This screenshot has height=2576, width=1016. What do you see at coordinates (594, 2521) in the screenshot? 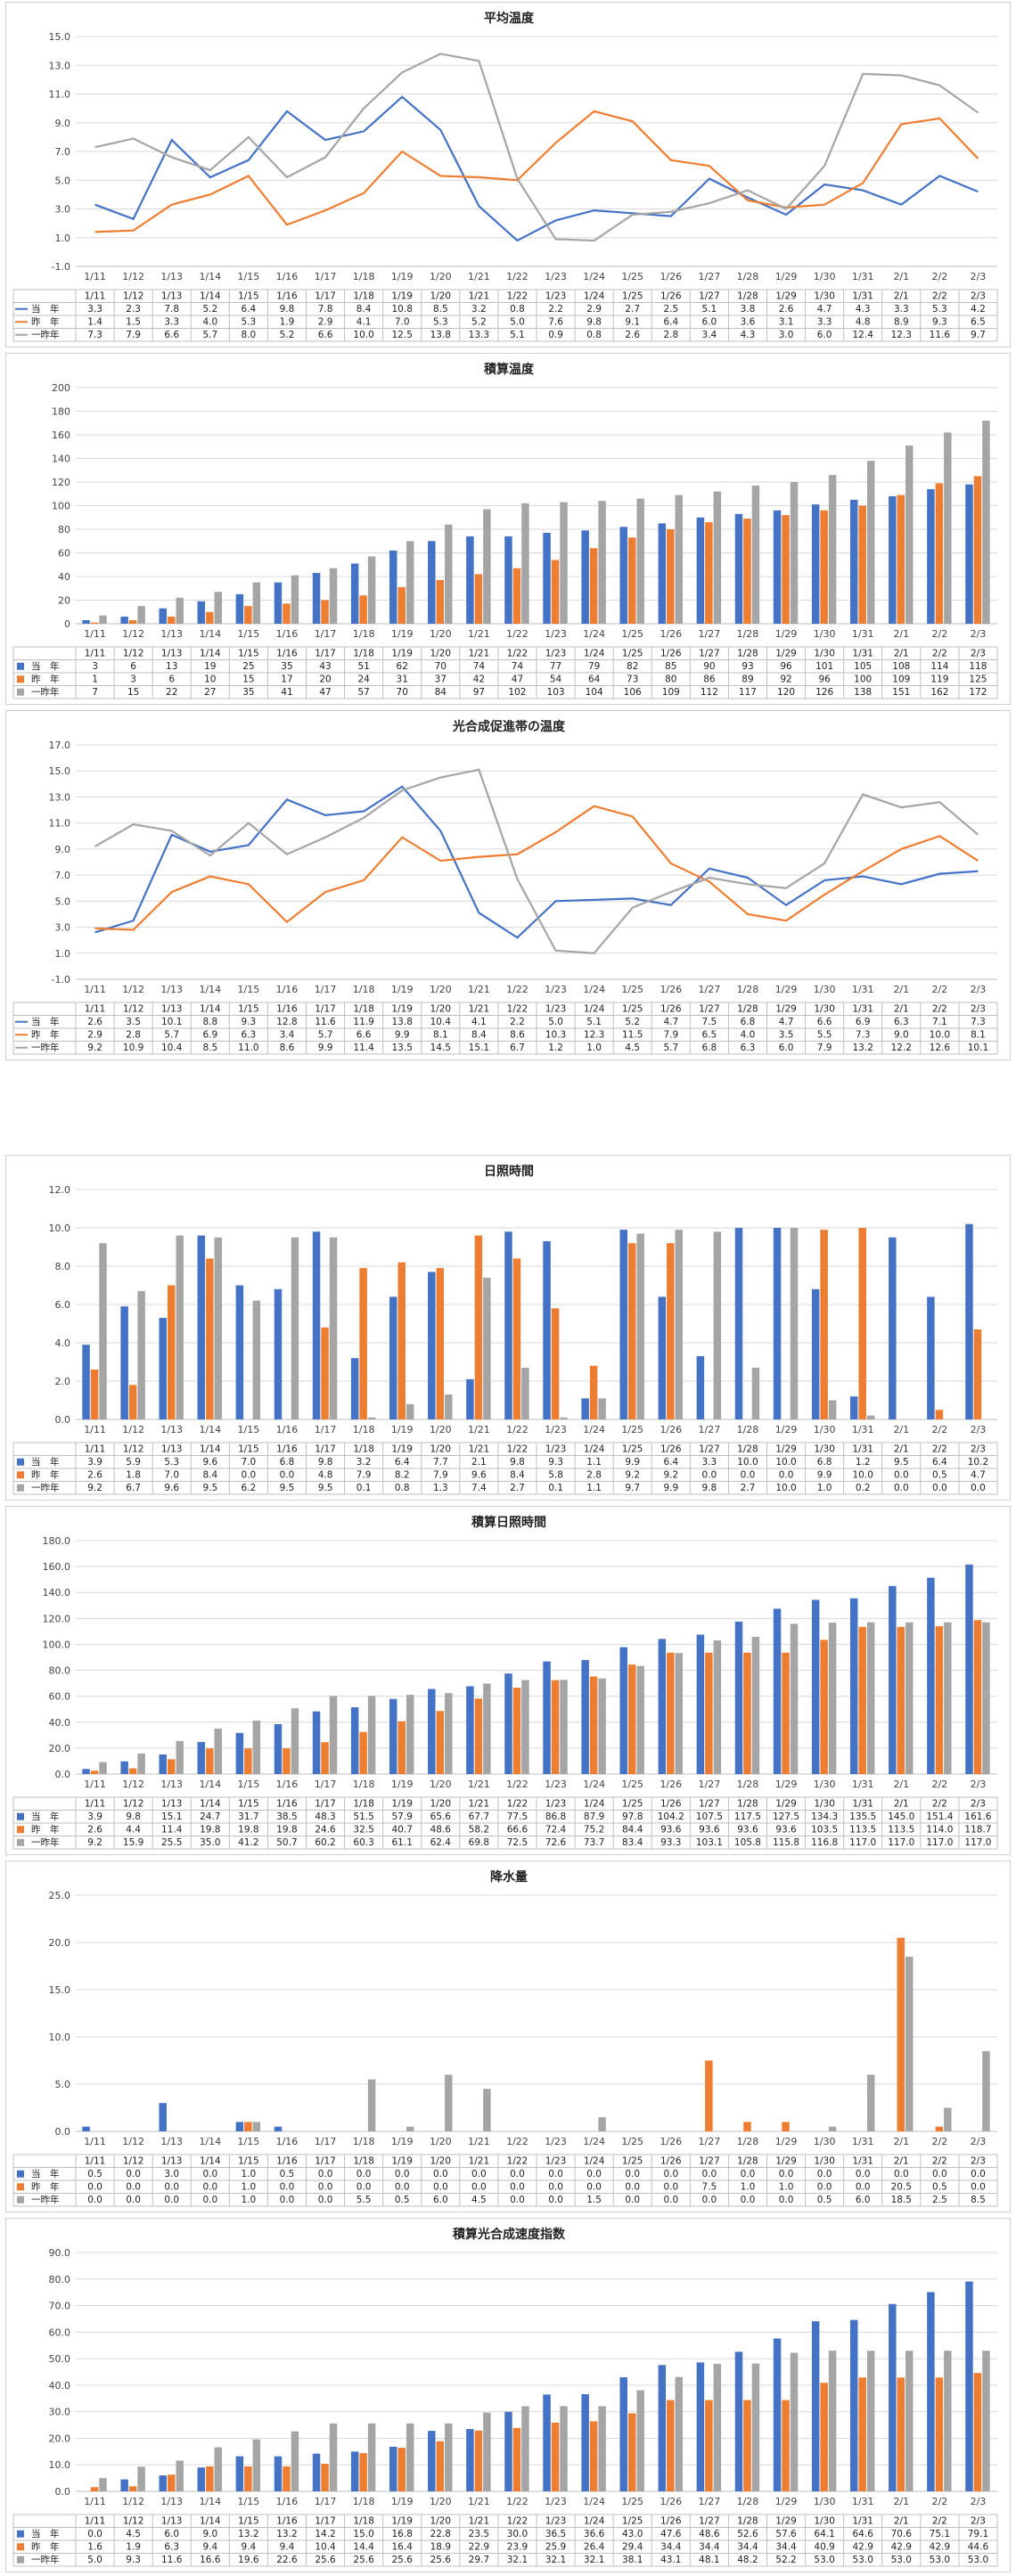
I see `table-header-cell: 1/24` at bounding box center [594, 2521].